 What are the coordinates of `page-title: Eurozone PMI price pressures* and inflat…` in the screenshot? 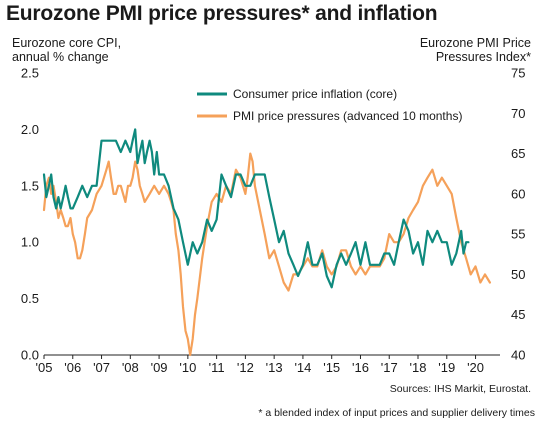 It's located at (222, 13).